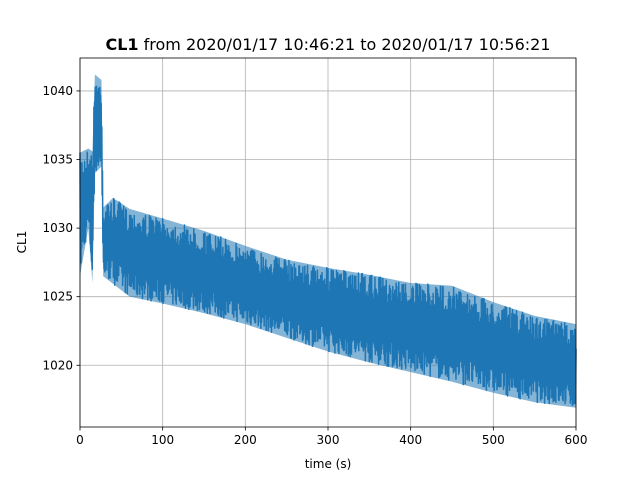 The height and width of the screenshot is (480, 640). What do you see at coordinates (57, 365) in the screenshot?
I see `y-tick-label: 1020` at bounding box center [57, 365].